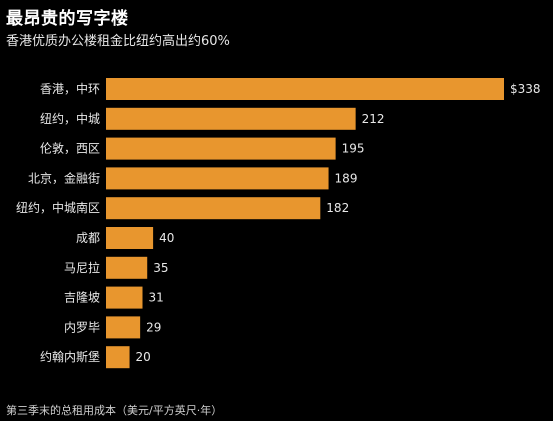 The width and height of the screenshot is (553, 421). Describe the element at coordinates (166, 238) in the screenshot. I see `value-label: 40` at that location.